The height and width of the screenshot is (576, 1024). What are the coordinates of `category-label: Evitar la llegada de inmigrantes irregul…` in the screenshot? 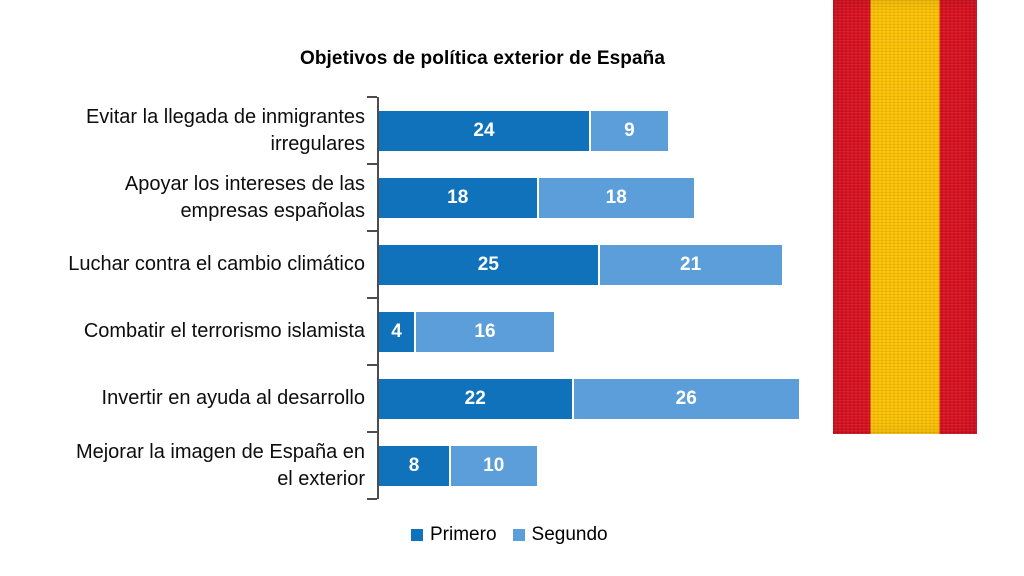 It's located at (225, 130).